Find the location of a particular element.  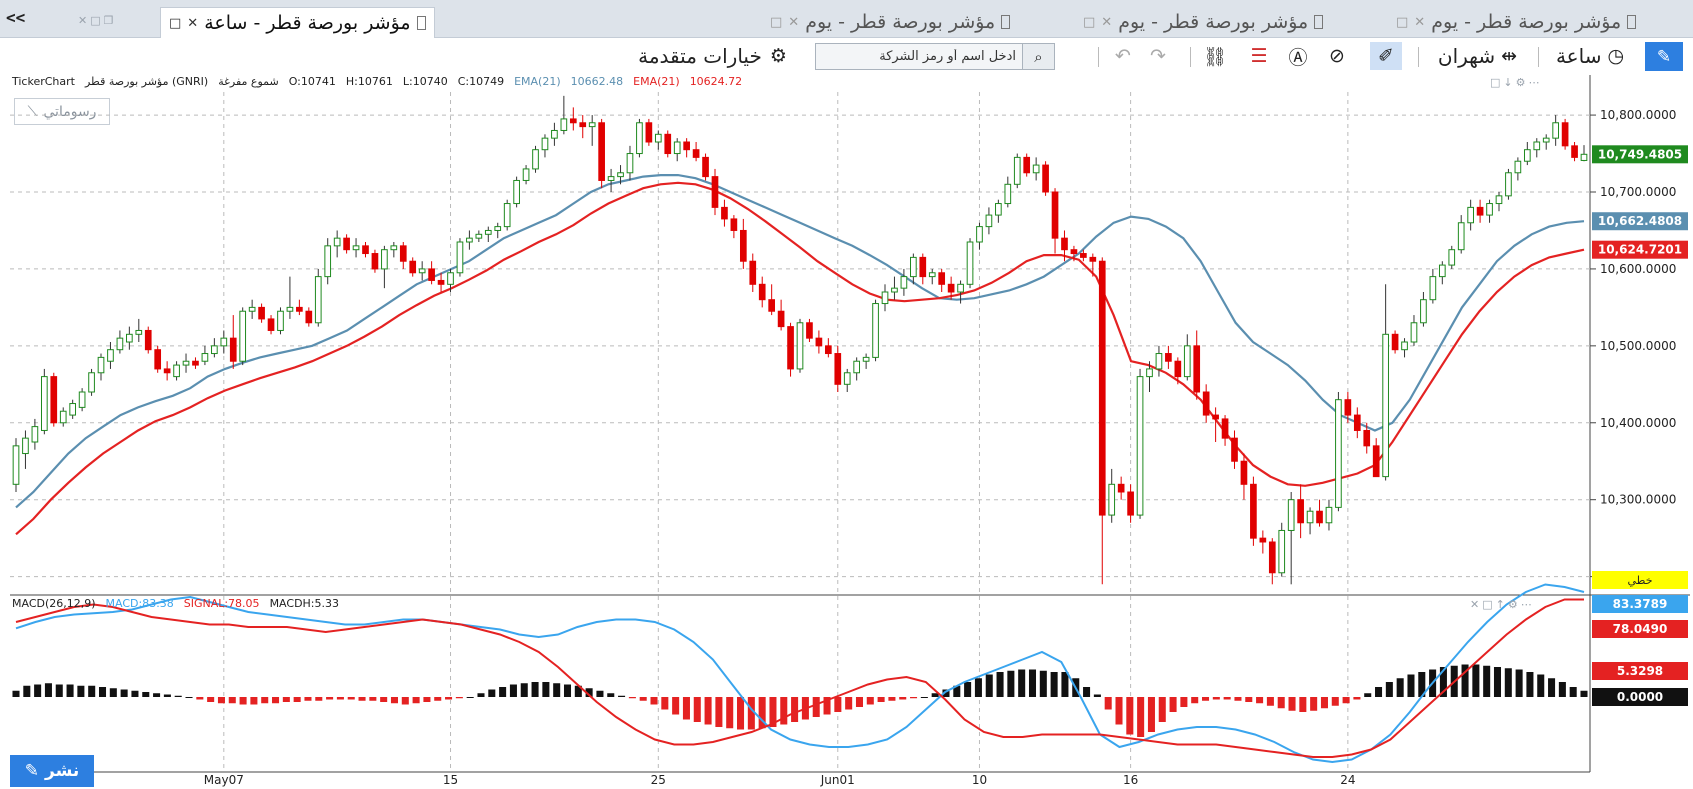

advanced-options-button: خيارات متقدمة ⚙ is located at coordinates (712, 56).